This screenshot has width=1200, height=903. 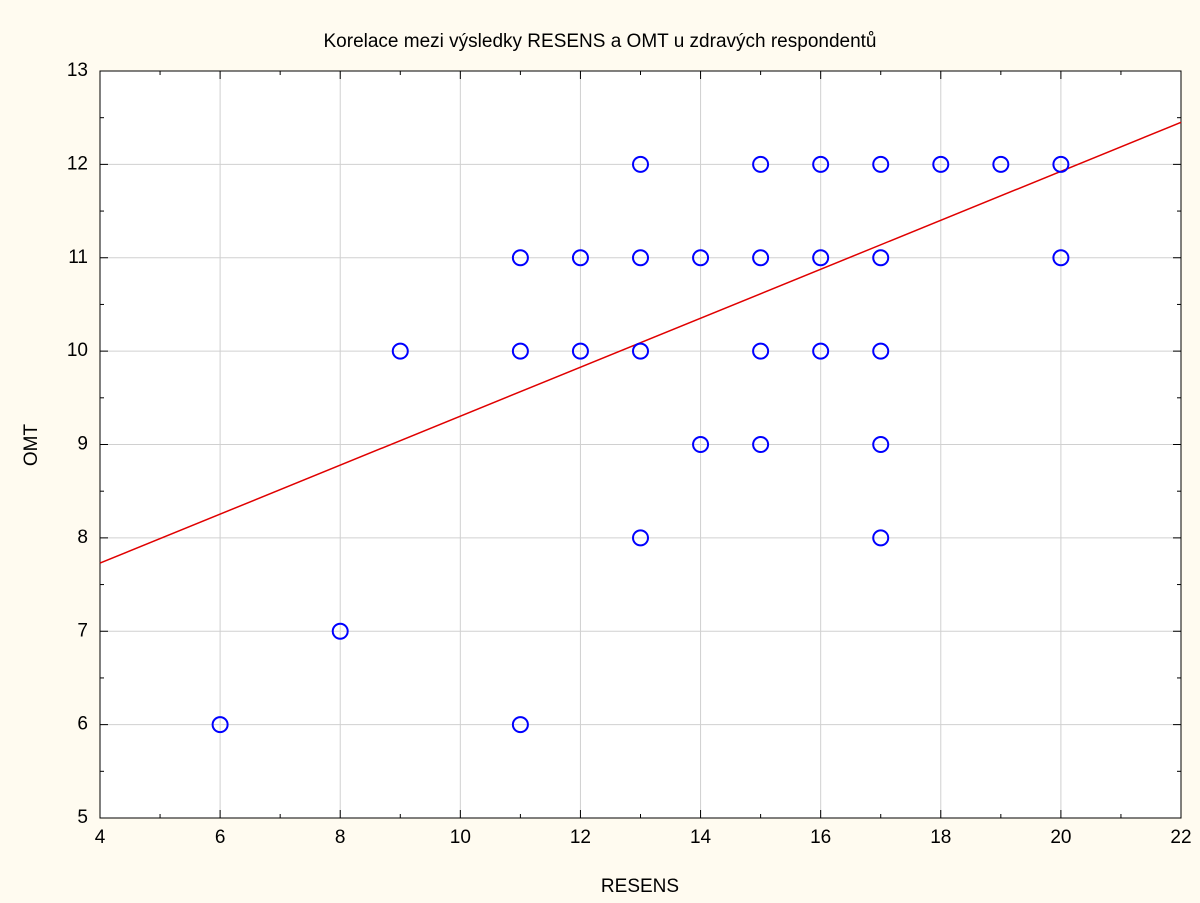 I want to click on y-tick-label: 11, so click(x=78, y=257).